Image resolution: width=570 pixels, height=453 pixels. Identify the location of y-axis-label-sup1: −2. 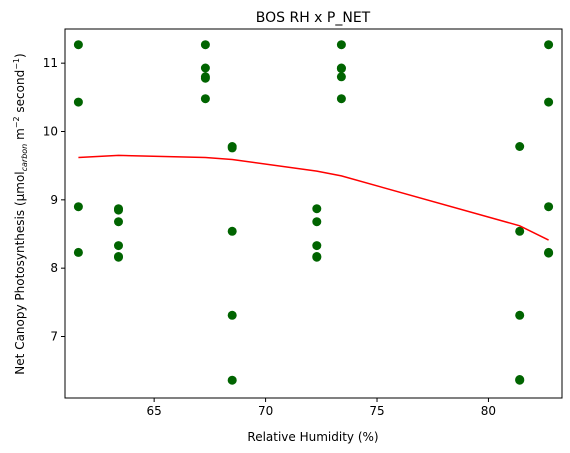
(16, 122).